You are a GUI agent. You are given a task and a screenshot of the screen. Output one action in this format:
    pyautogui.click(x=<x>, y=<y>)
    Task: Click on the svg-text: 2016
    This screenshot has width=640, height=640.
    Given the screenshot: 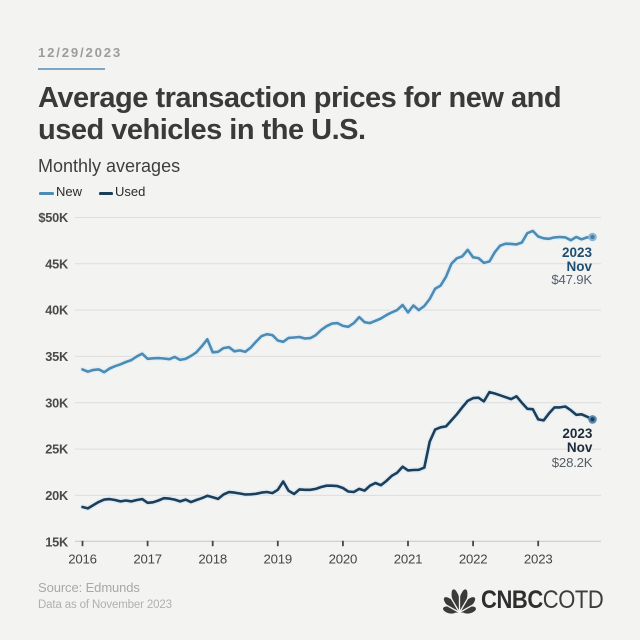 What is the action you would take?
    pyautogui.click(x=82, y=558)
    